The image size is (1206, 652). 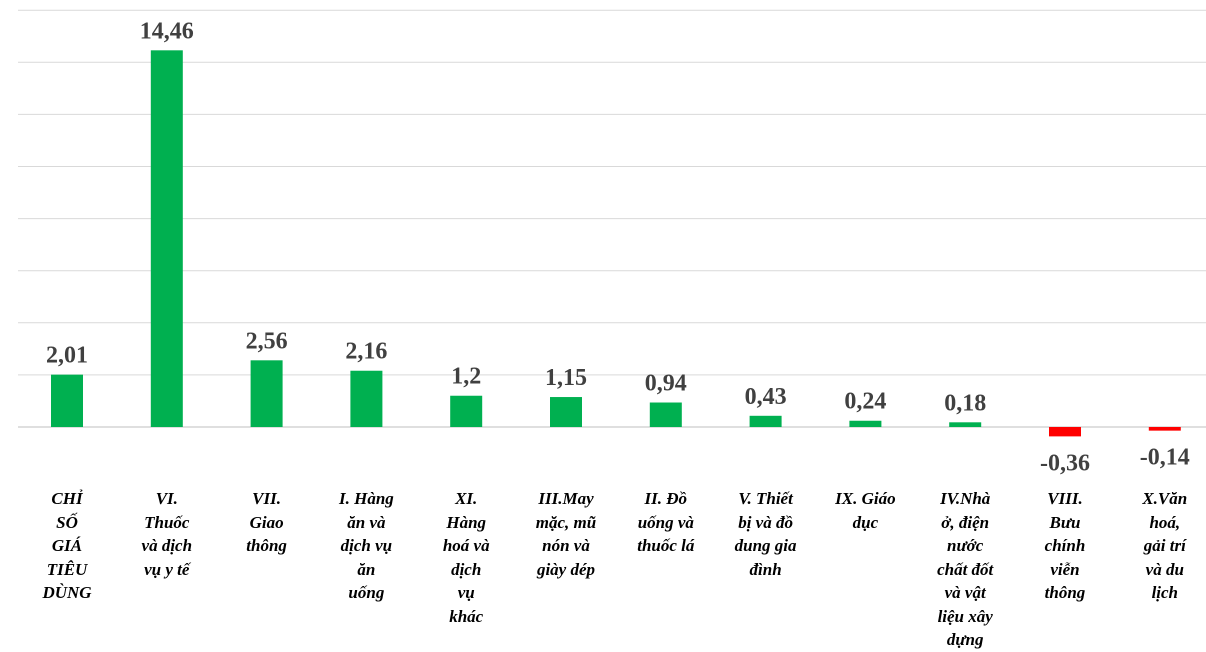 What do you see at coordinates (865, 510) in the screenshot?
I see `category-label: IX. Giáo dục` at bounding box center [865, 510].